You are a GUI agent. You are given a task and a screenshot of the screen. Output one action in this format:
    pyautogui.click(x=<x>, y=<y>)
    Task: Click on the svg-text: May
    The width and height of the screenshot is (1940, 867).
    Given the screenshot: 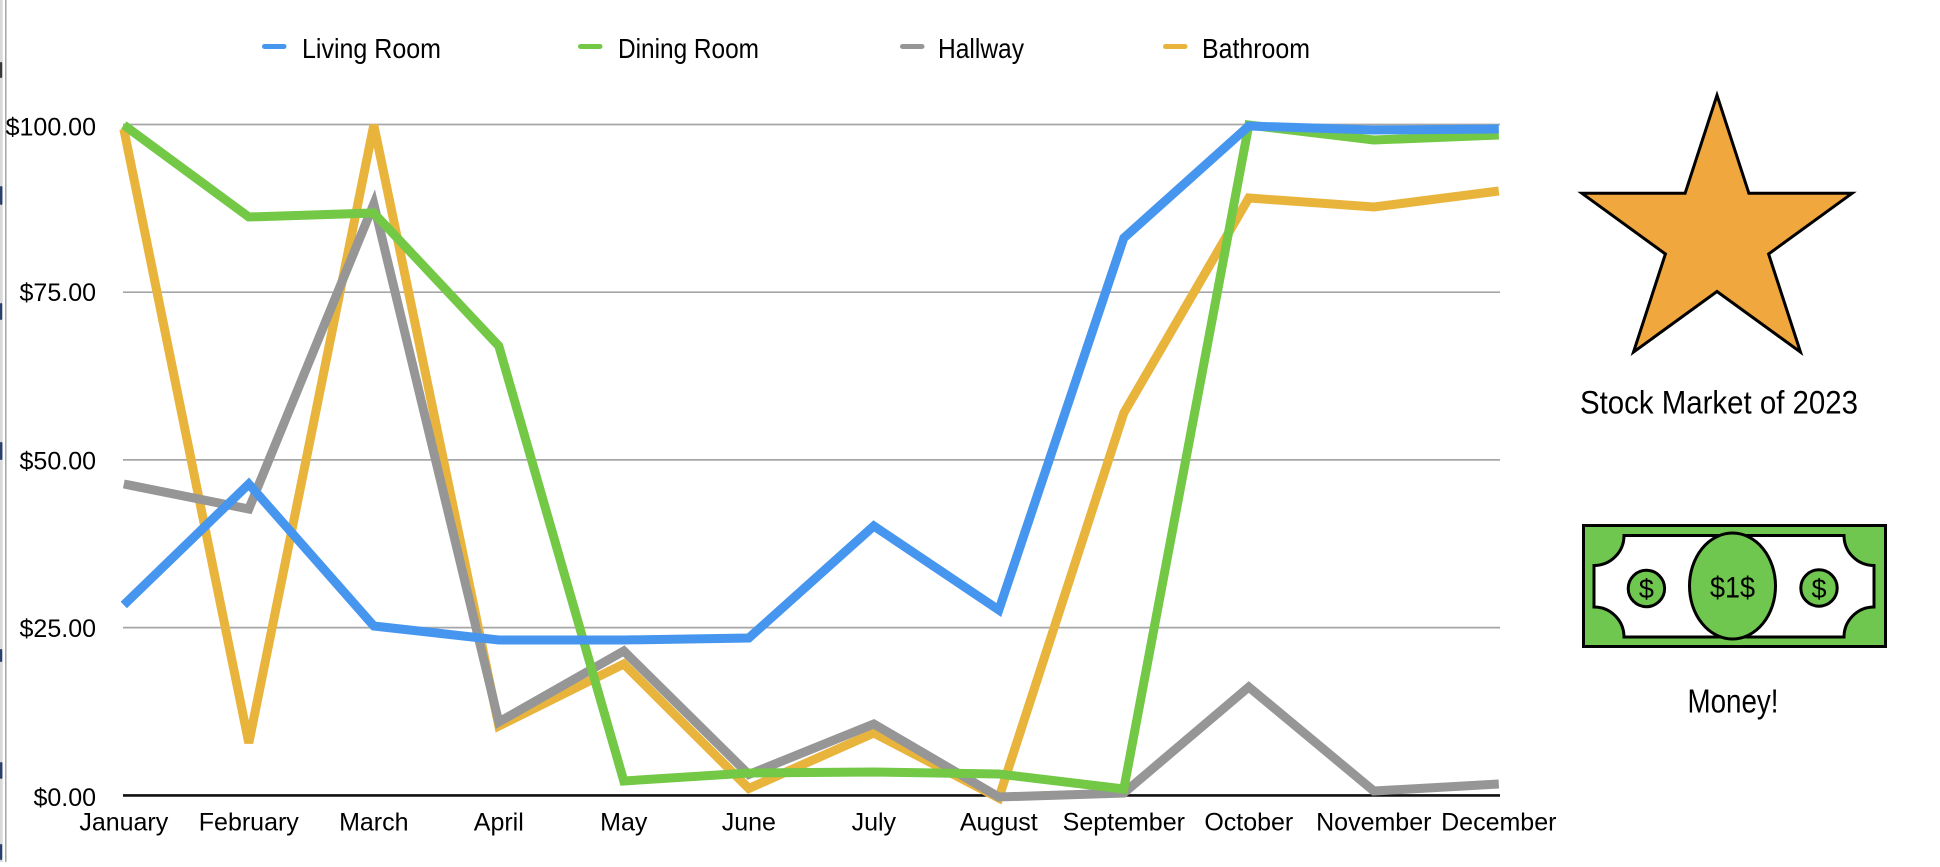 What is the action you would take?
    pyautogui.click(x=624, y=823)
    